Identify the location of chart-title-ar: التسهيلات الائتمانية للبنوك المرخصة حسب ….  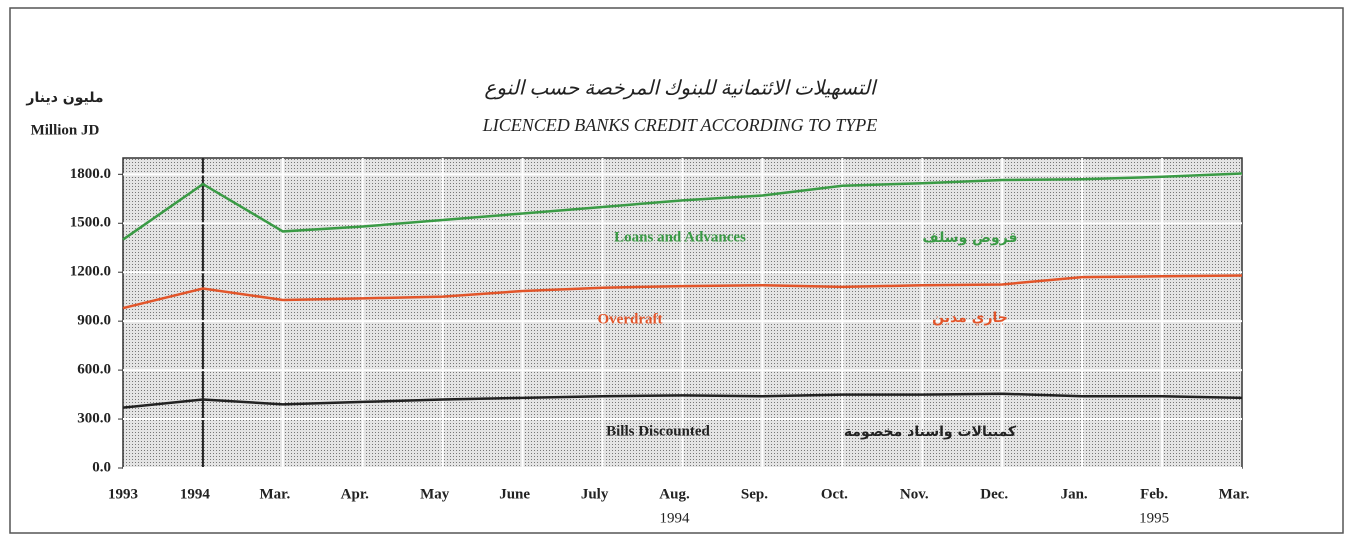
(681, 89).